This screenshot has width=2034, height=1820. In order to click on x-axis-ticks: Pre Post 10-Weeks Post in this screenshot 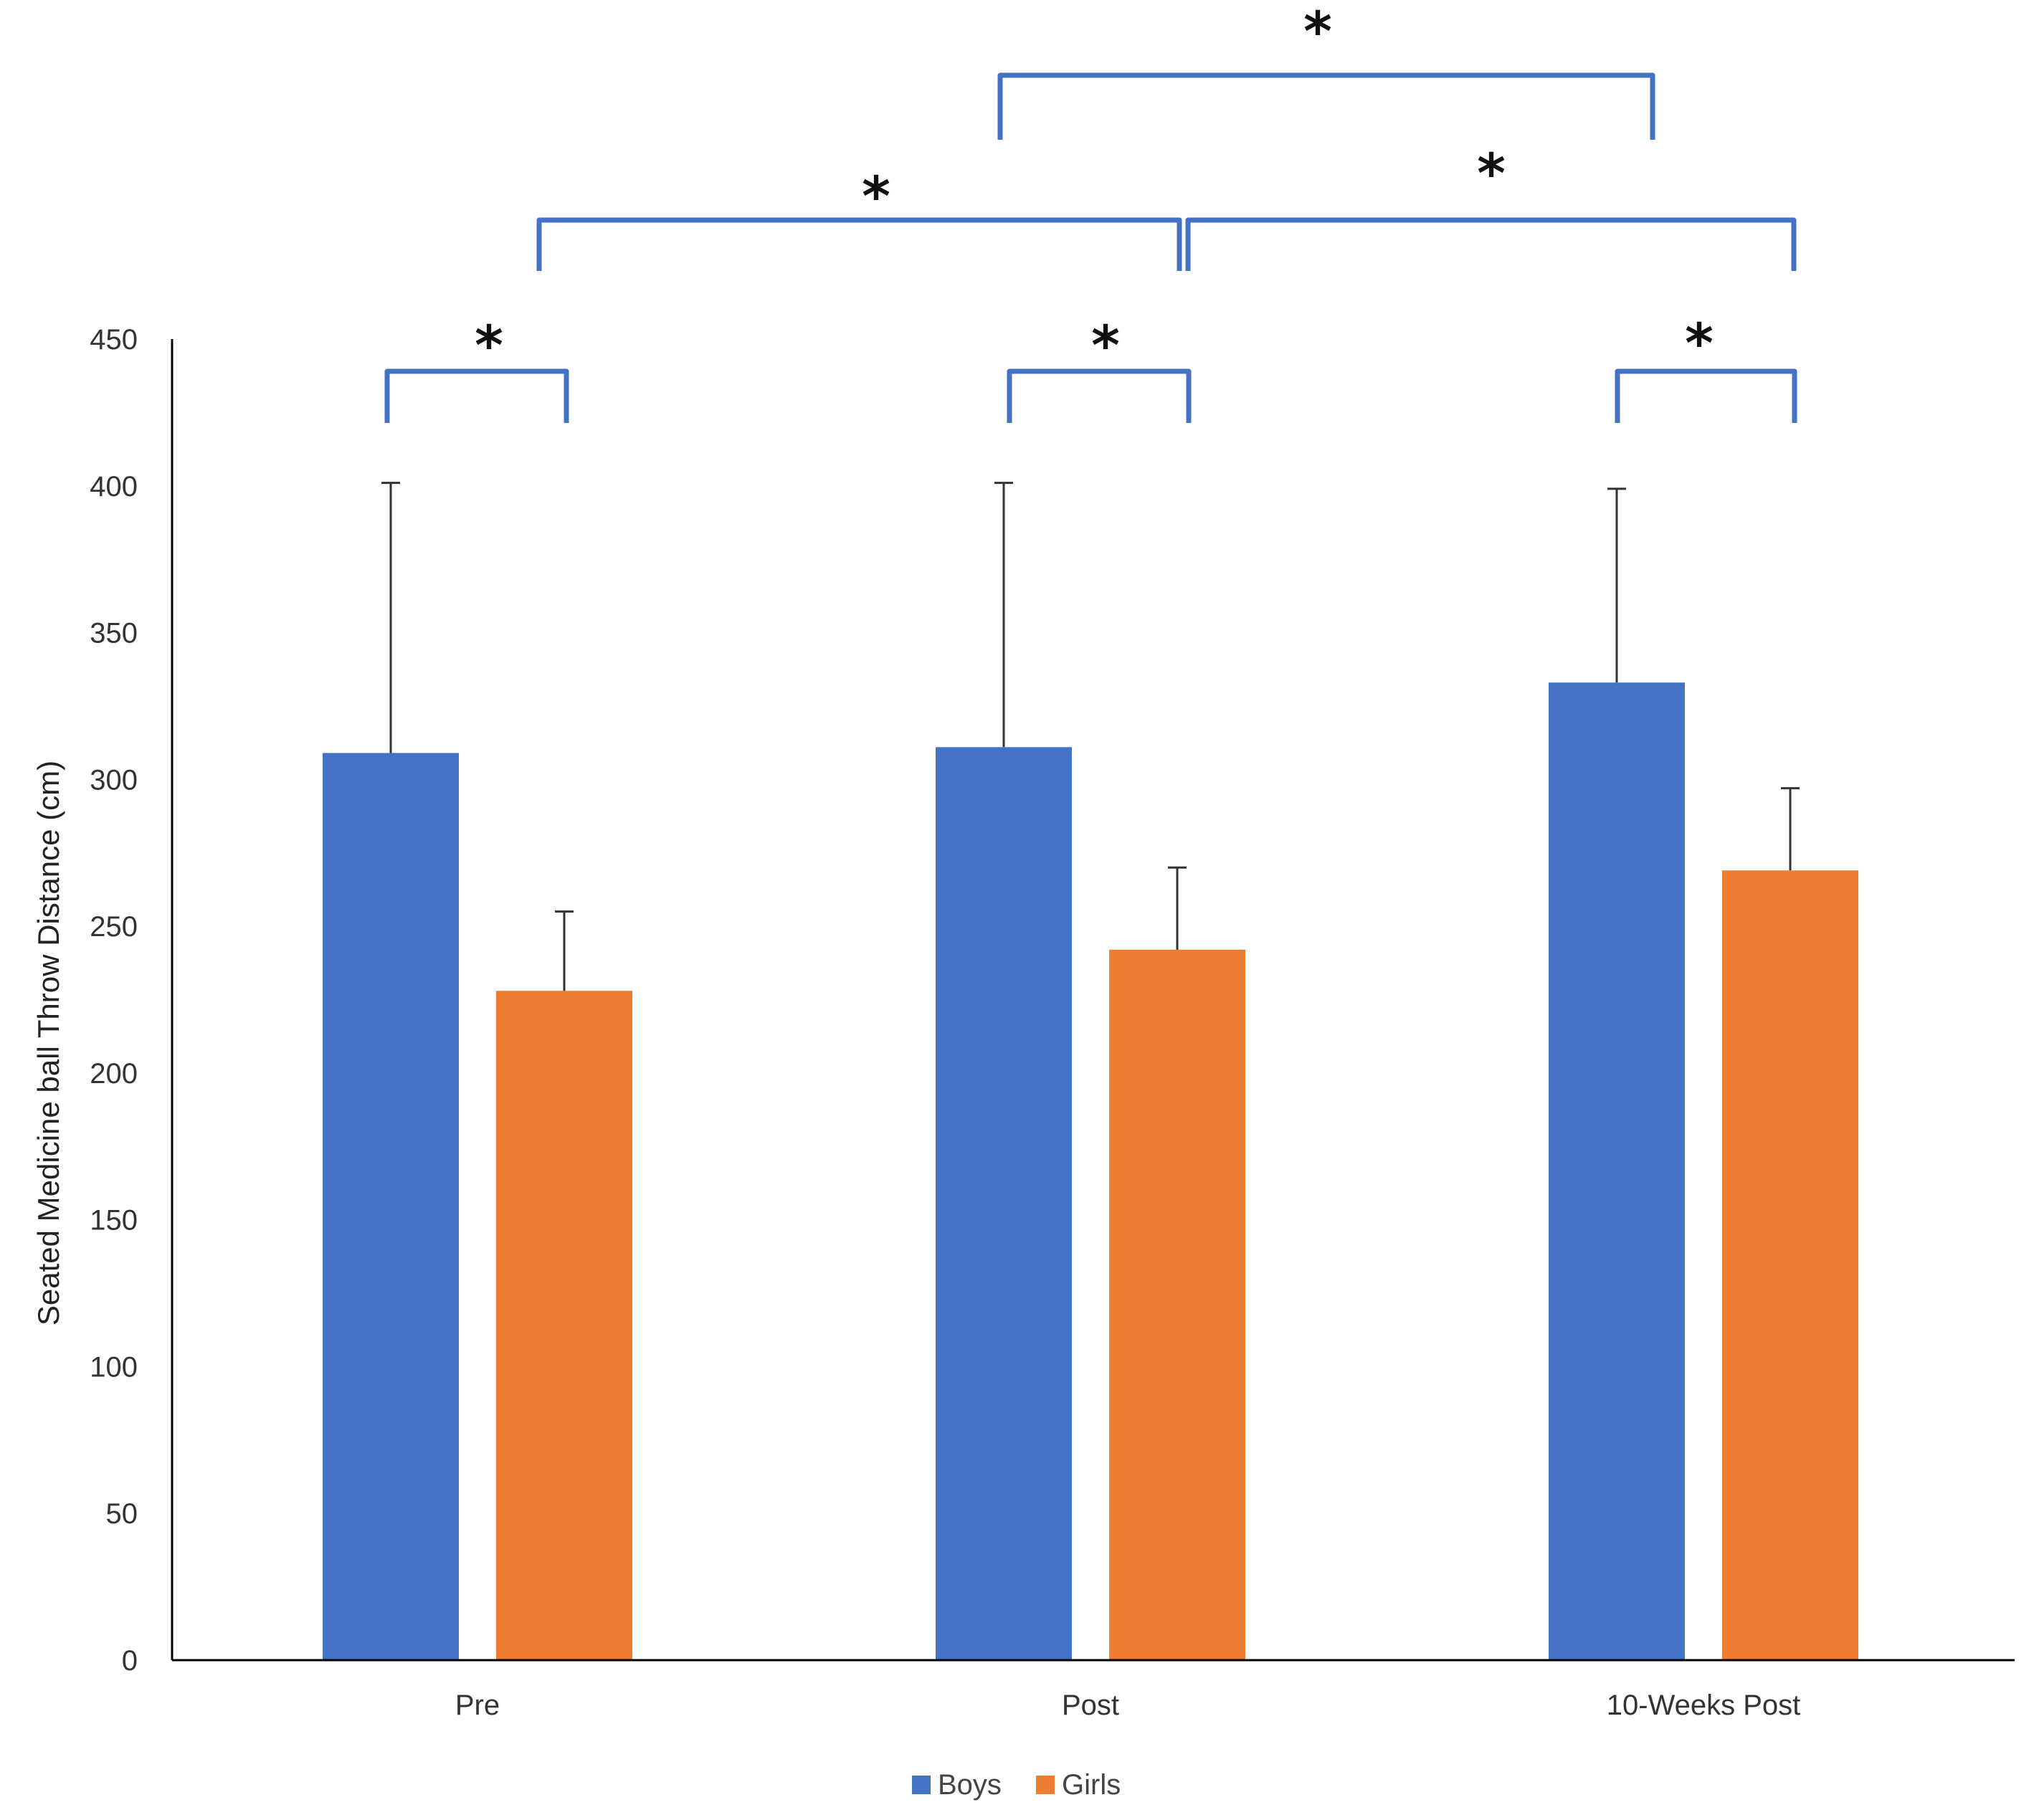, I will do `click(1127, 1705)`.